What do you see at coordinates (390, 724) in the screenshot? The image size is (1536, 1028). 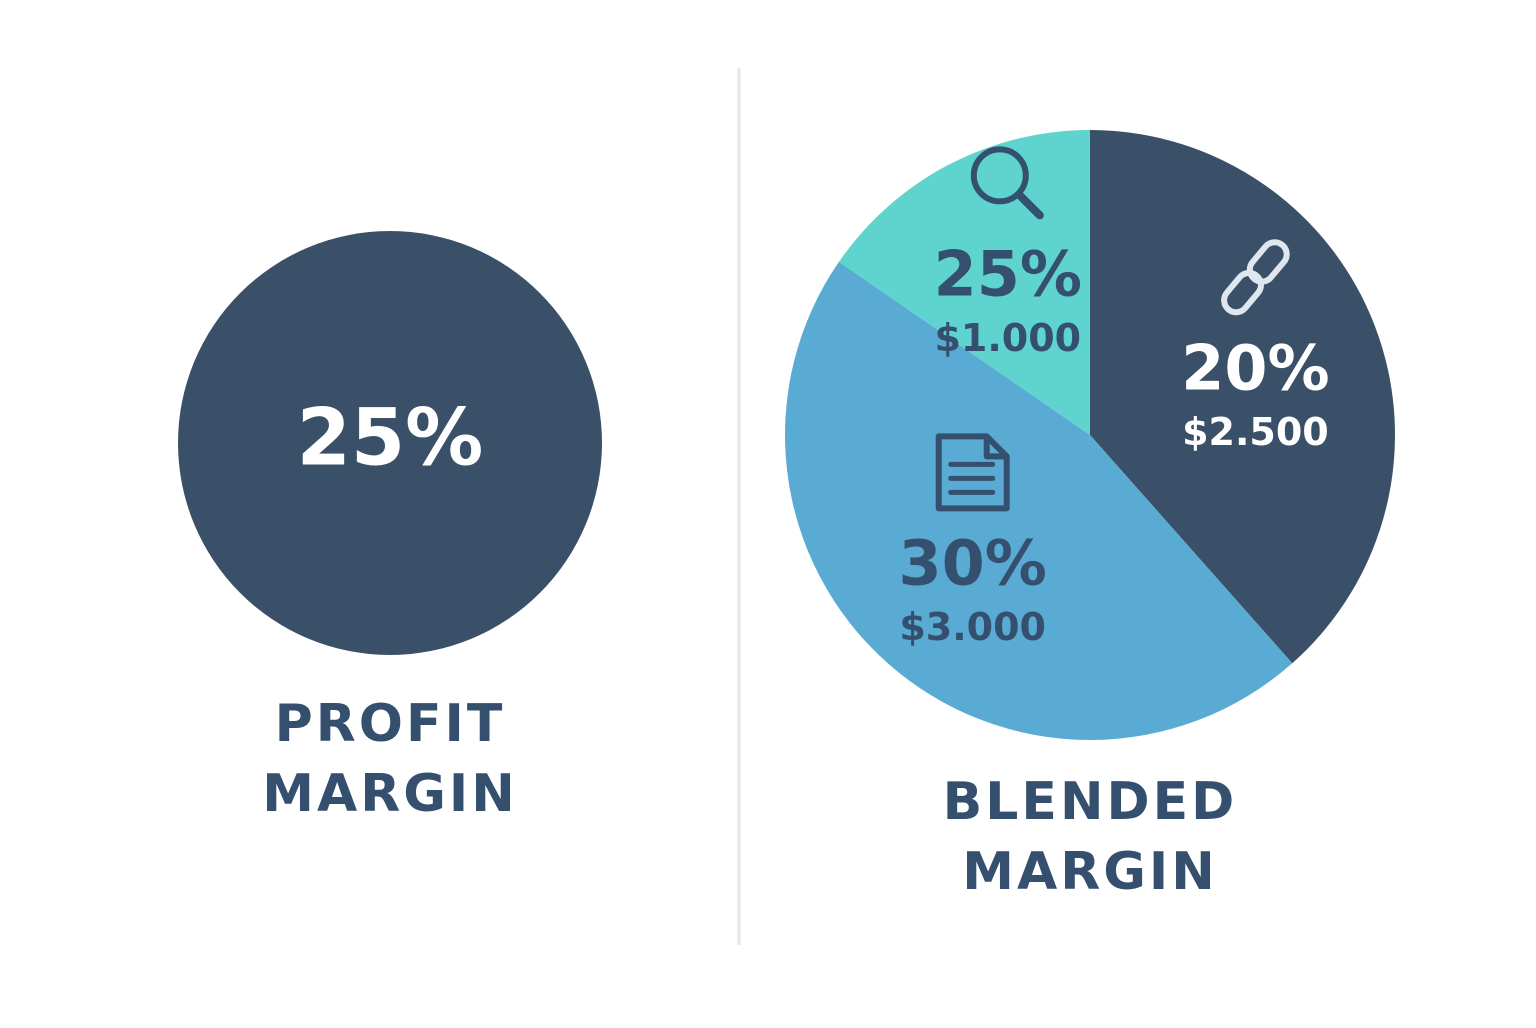 I see `chart-title: PROFIT` at bounding box center [390, 724].